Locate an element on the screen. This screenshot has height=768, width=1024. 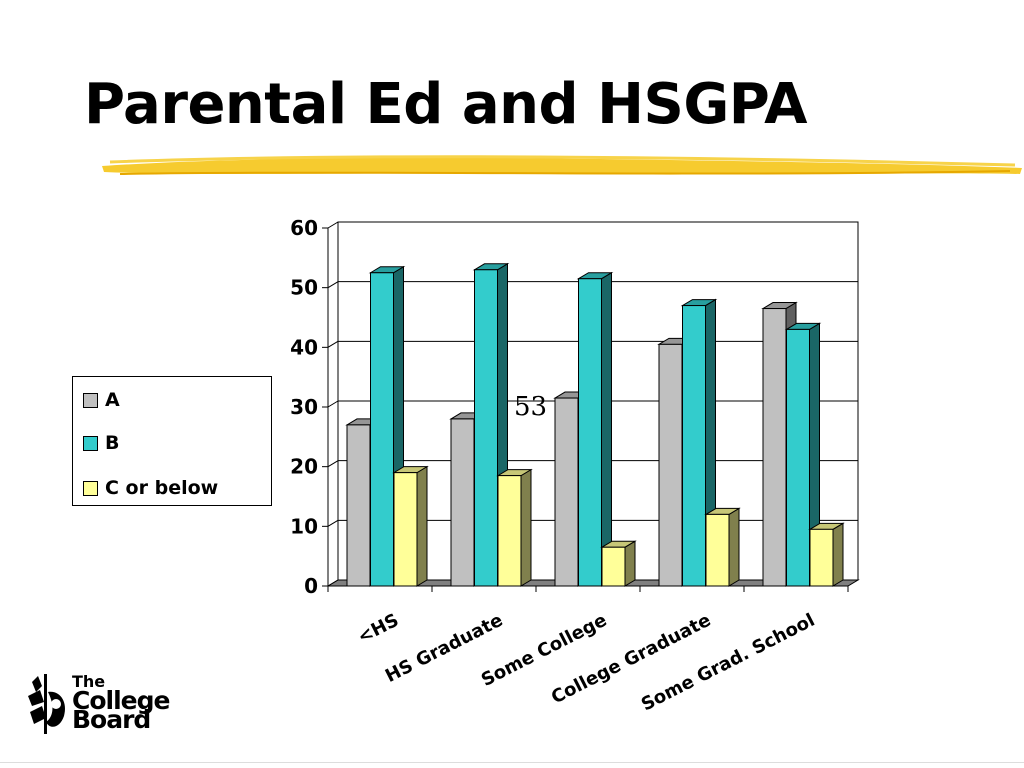
legend-label-a: A is located at coordinates (112, 400).